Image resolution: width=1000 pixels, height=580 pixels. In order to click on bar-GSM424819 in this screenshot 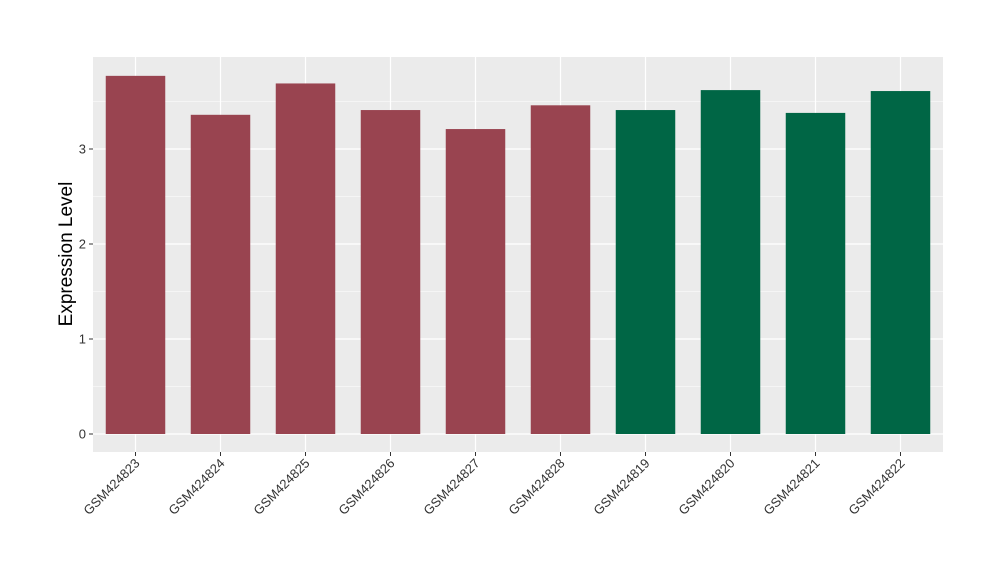, I will do `click(645, 272)`.